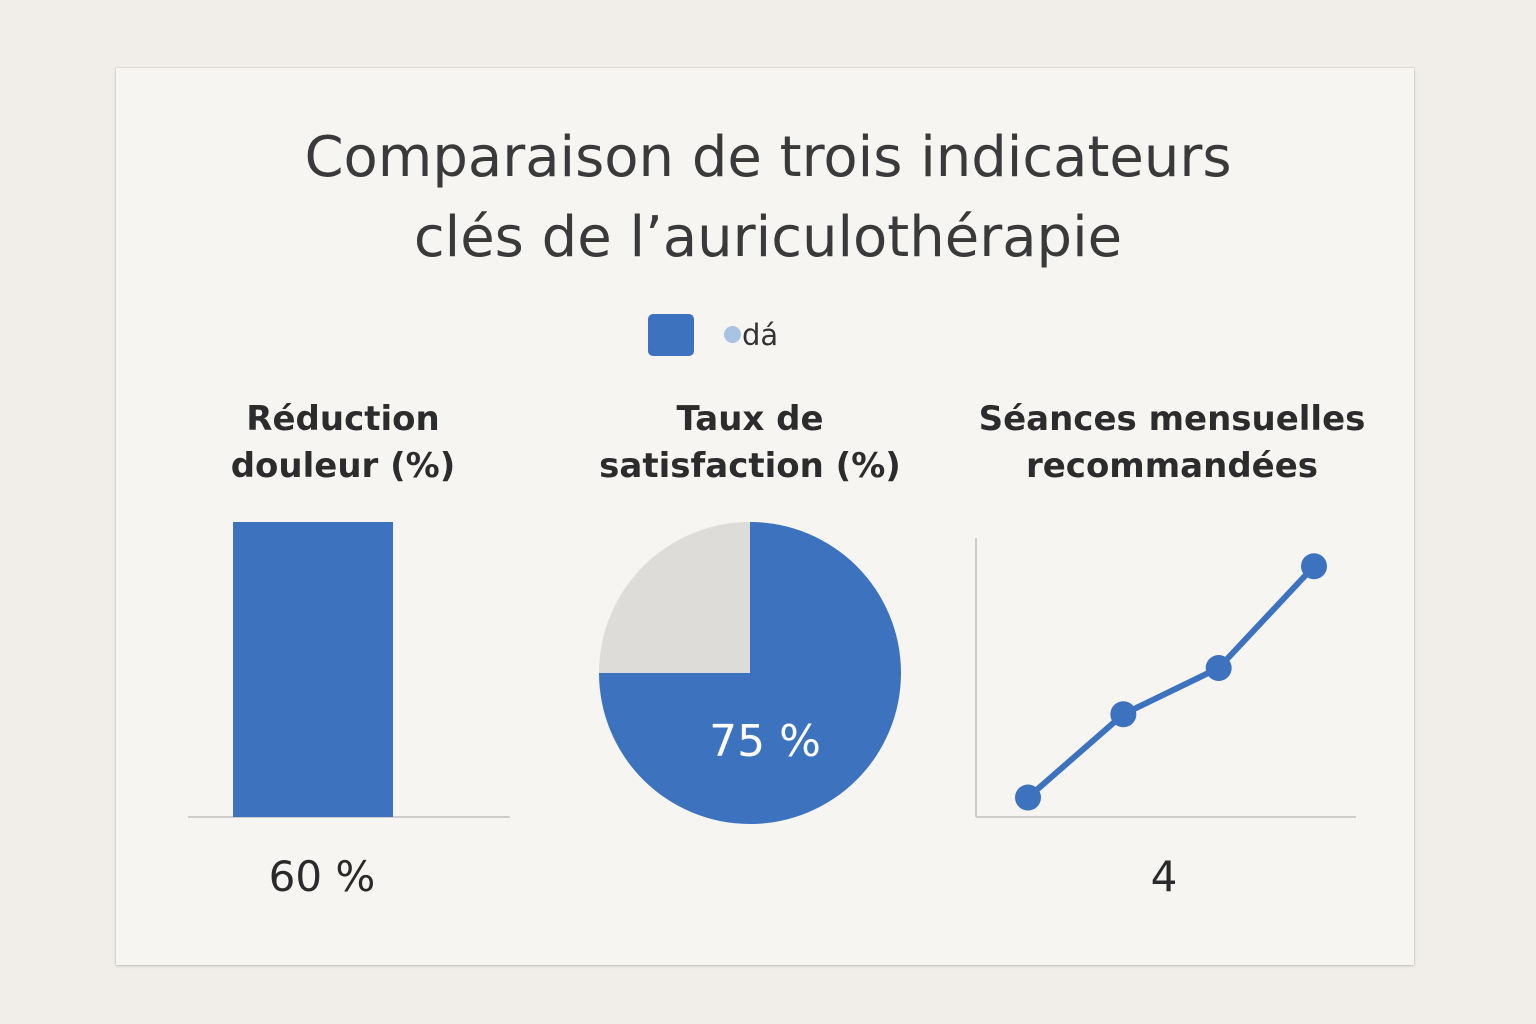 This screenshot has height=1024, width=1536. What do you see at coordinates (1172, 466) in the screenshot?
I see `line-panel-title-line-2: recommandées` at bounding box center [1172, 466].